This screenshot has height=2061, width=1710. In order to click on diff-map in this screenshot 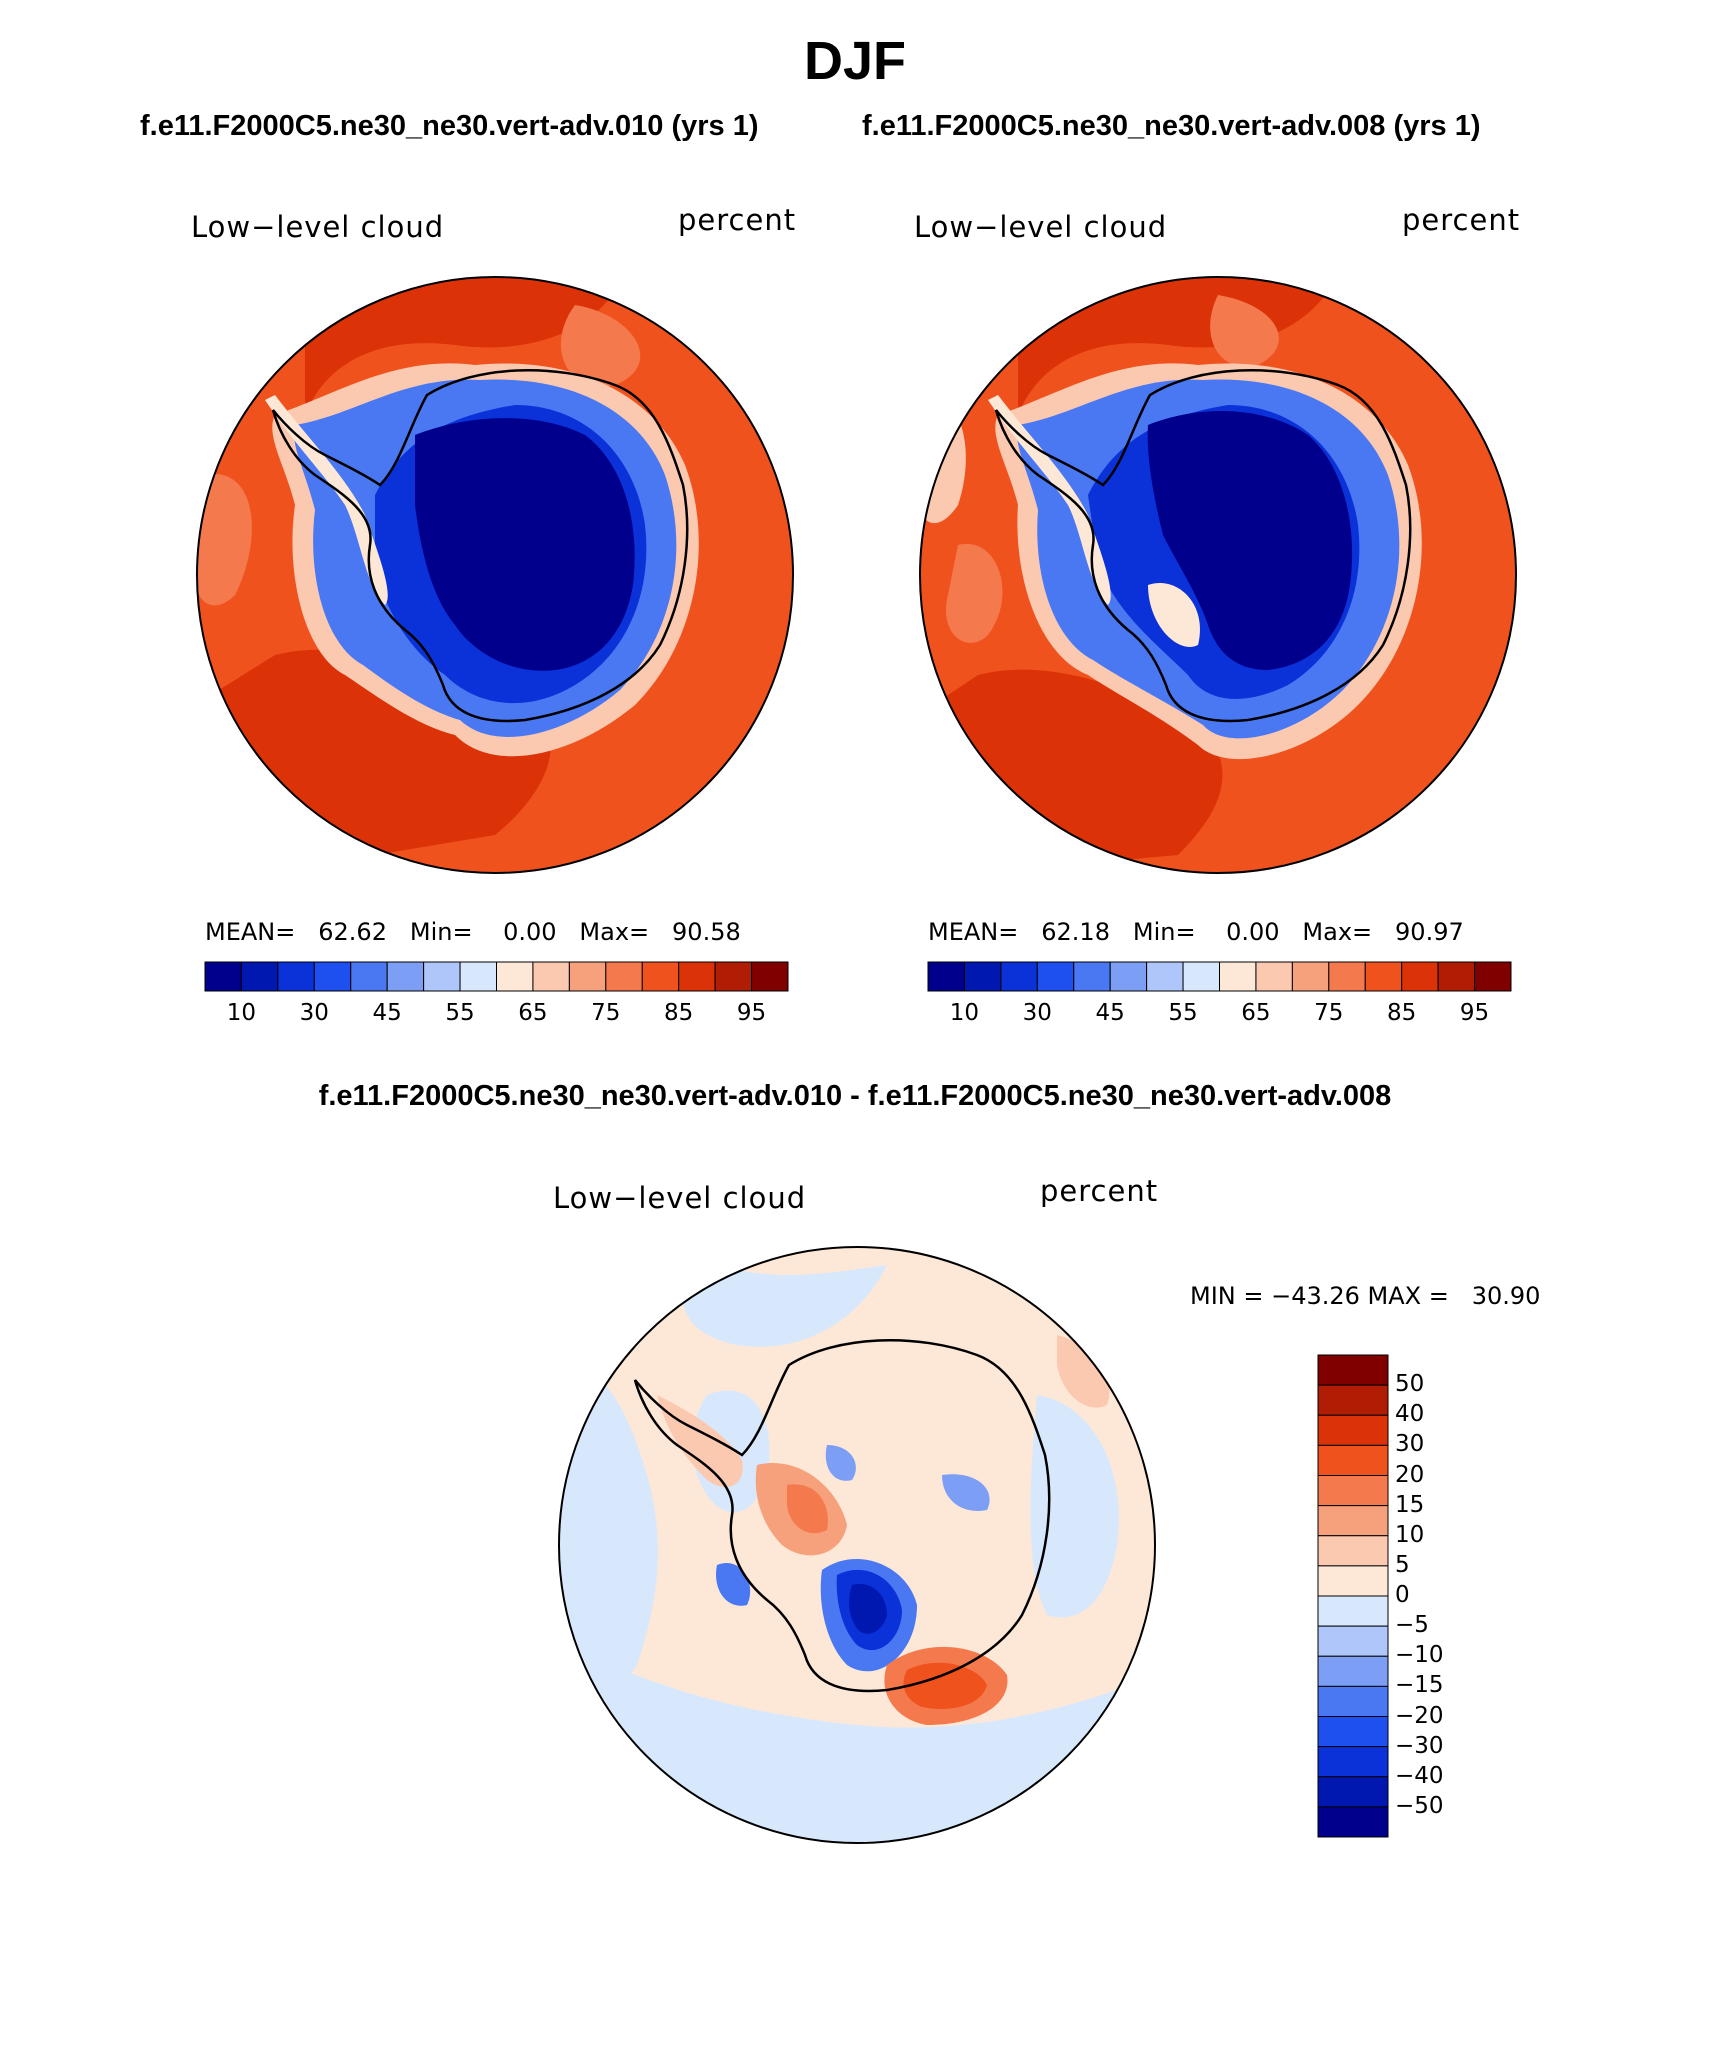, I will do `click(857, 1545)`.